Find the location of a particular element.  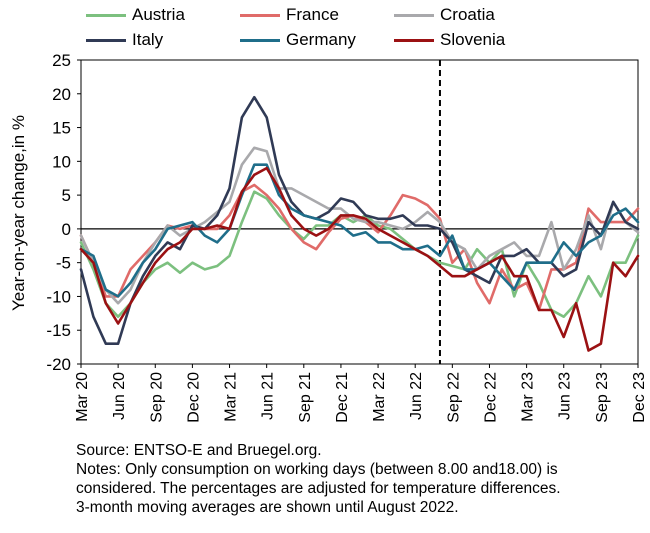

legend-item-slovenia: Slovenia is located at coordinates (449, 40).